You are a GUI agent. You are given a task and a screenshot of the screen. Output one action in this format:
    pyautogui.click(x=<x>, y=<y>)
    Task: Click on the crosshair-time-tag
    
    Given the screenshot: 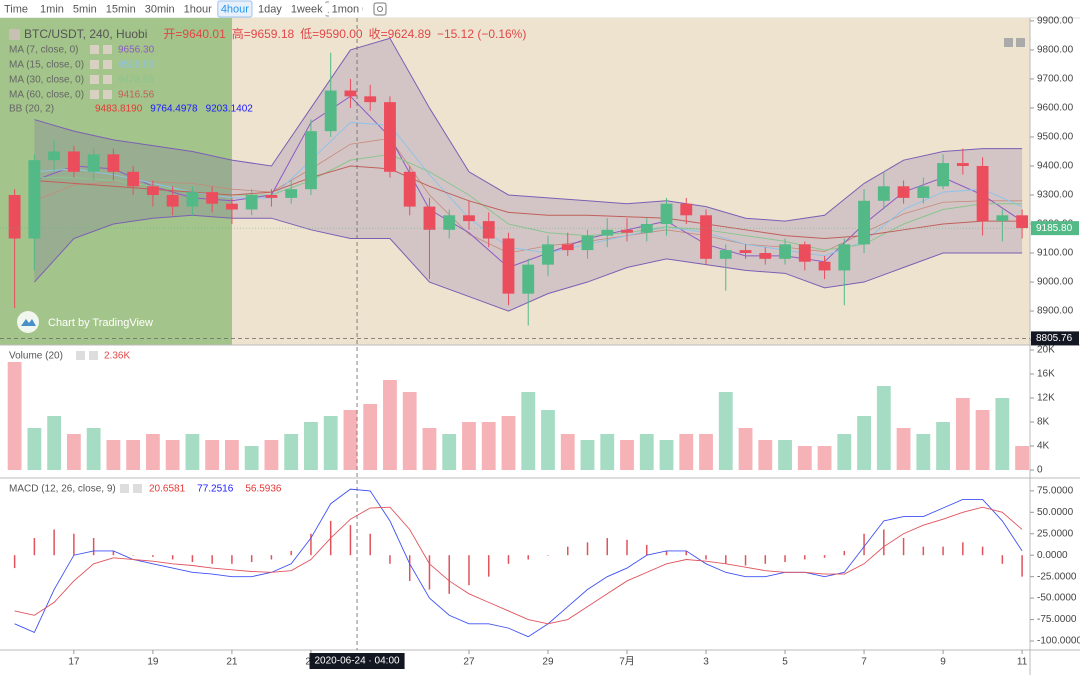 What is the action you would take?
    pyautogui.click(x=357, y=661)
    